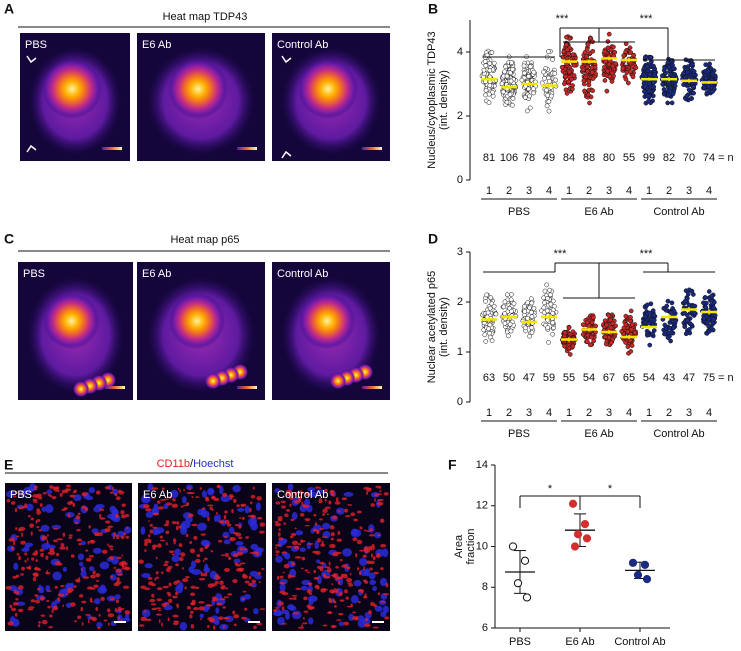  Describe the element at coordinates (689, 312) in the screenshot. I see `dot-cloud` at that location.